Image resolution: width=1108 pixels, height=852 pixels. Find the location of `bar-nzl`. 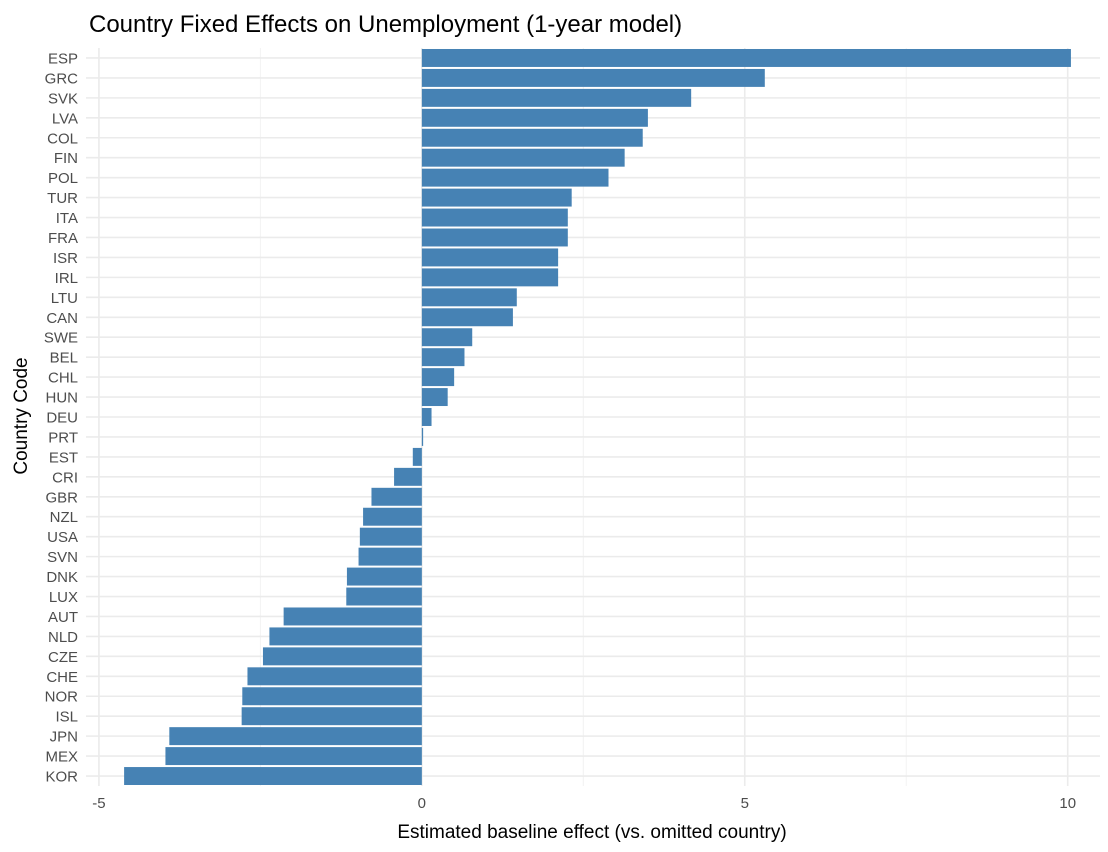

bar-nzl is located at coordinates (392, 516).